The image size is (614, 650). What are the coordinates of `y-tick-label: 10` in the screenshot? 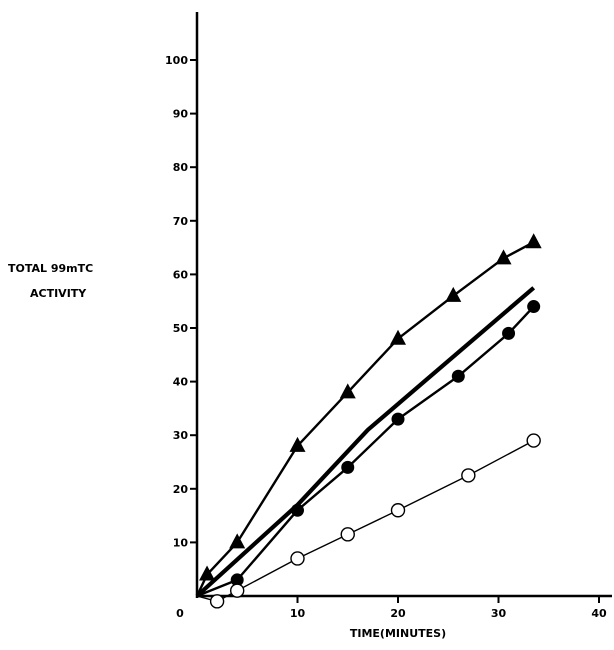 It's located at (181, 542).